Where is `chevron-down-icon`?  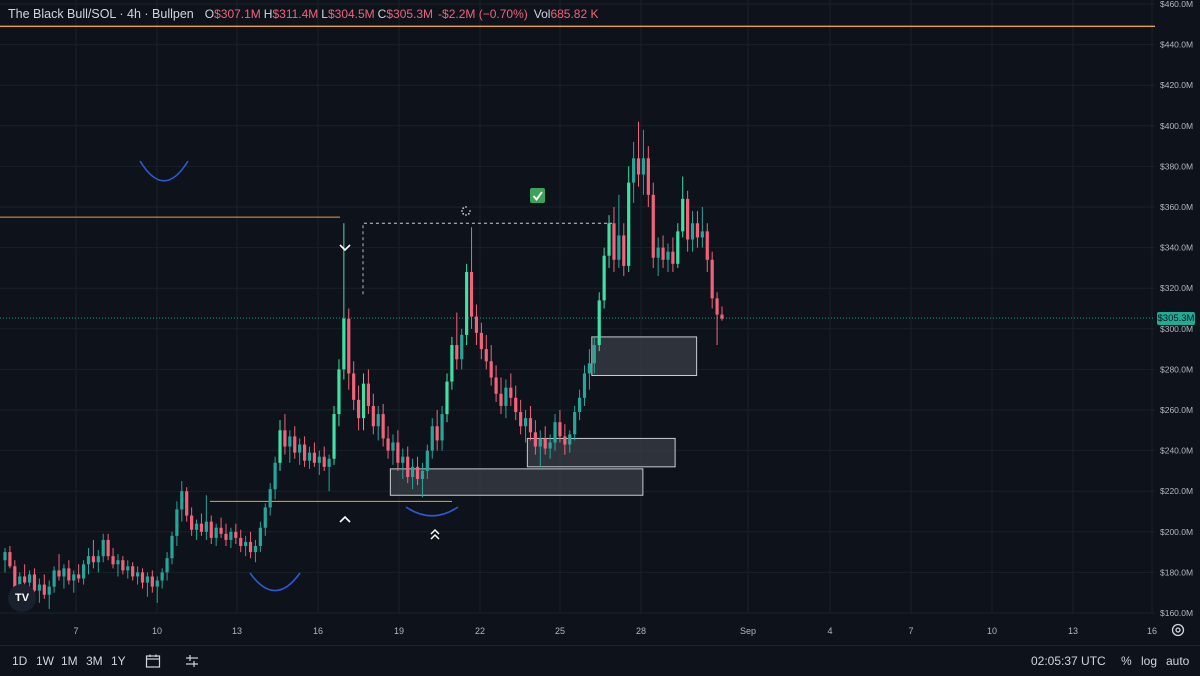
chevron-down-icon is located at coordinates (345, 248).